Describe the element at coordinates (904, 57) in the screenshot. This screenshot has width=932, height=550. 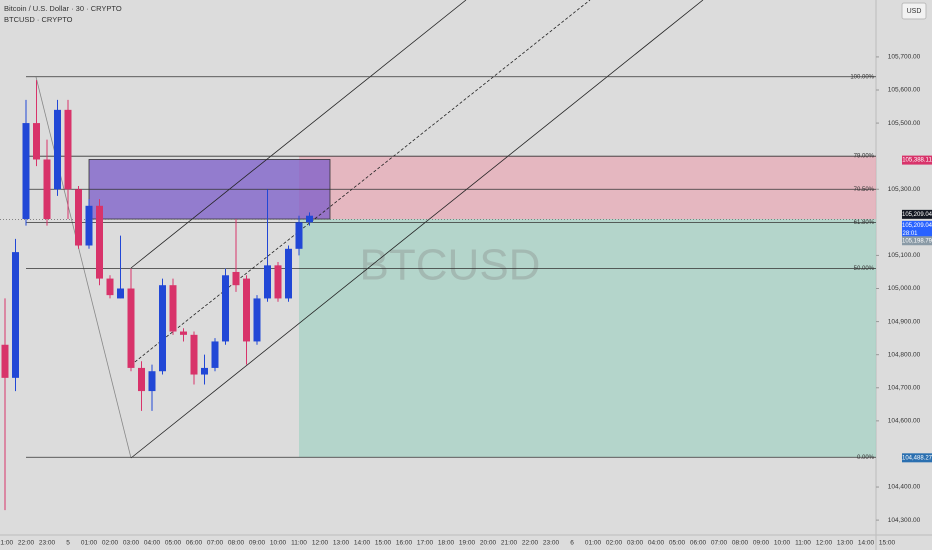
I see `y-tick-label: 105,700.00` at that location.